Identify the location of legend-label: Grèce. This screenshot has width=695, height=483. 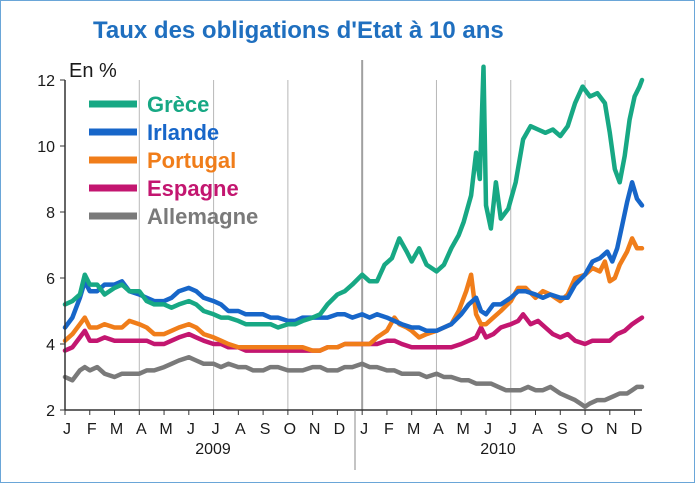
(178, 104).